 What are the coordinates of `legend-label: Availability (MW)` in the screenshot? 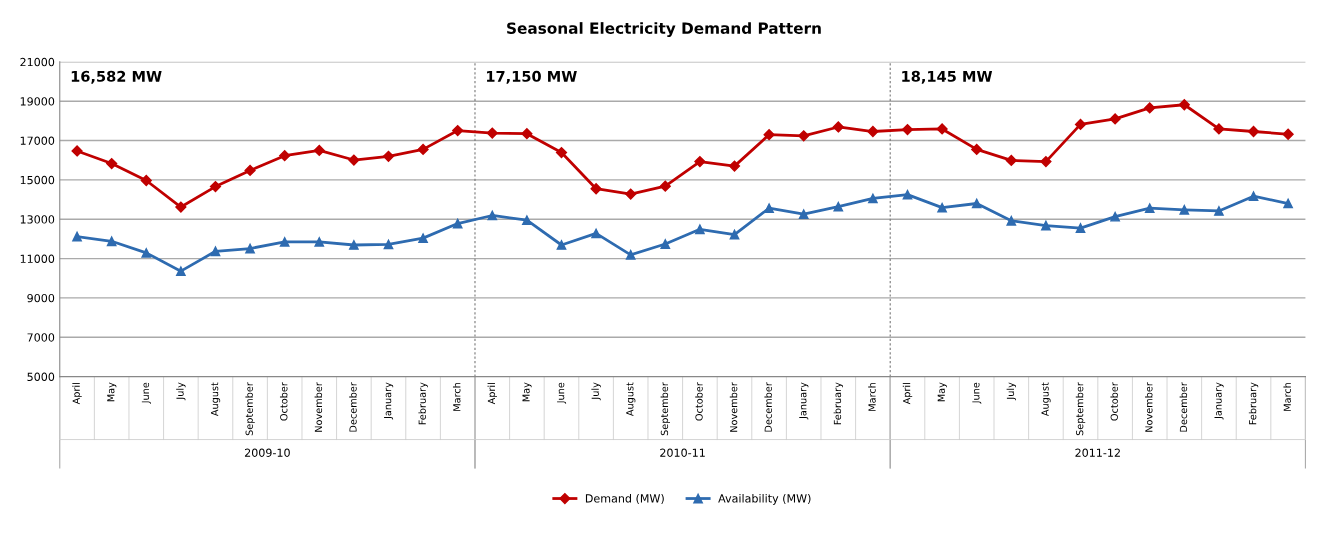 It's located at (764, 499).